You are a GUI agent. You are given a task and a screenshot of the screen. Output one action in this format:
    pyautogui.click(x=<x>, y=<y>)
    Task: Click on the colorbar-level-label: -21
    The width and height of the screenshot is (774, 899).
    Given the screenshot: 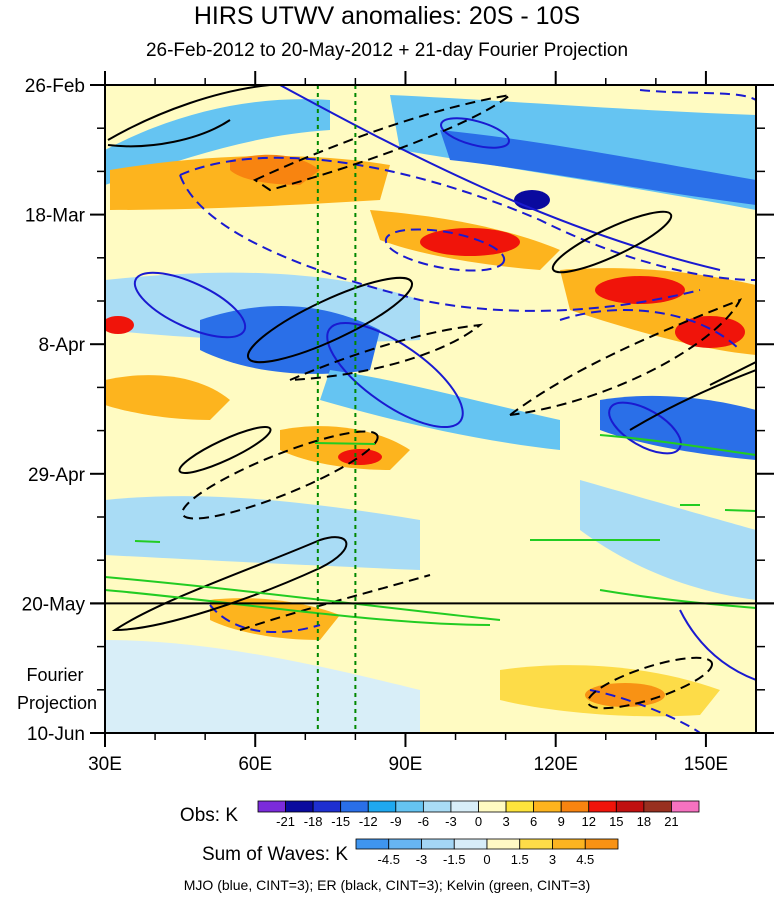 What is the action you would take?
    pyautogui.click(x=285, y=821)
    